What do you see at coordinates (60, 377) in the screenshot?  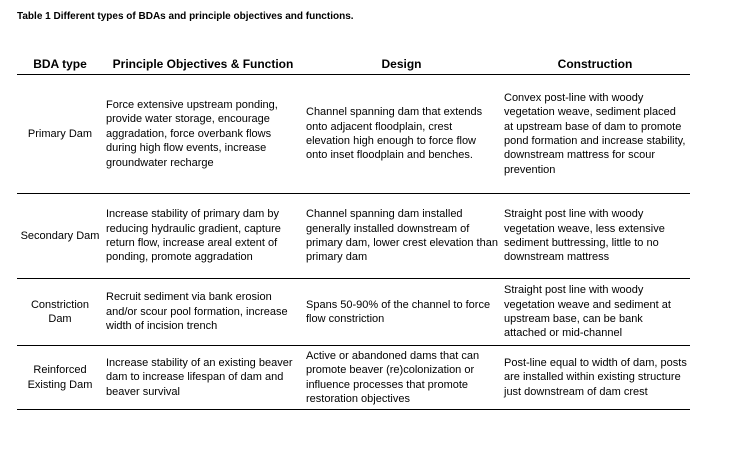 I see `cell-bda-type: Reinforced Existing Dam` at bounding box center [60, 377].